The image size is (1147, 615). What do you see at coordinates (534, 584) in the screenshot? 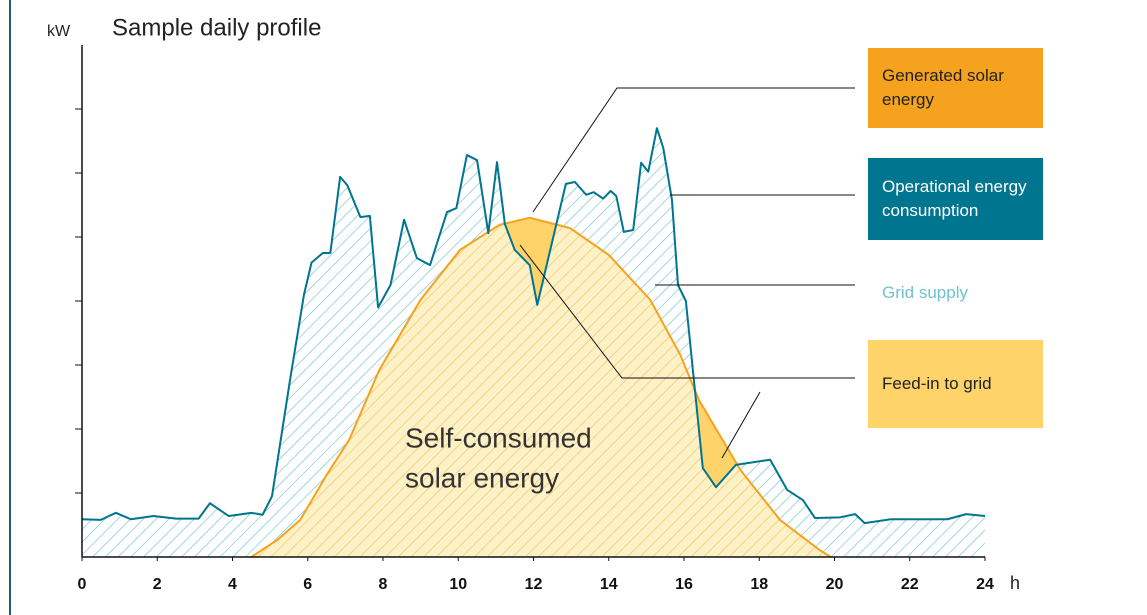
I see `x-tick-label: 12` at bounding box center [534, 584].